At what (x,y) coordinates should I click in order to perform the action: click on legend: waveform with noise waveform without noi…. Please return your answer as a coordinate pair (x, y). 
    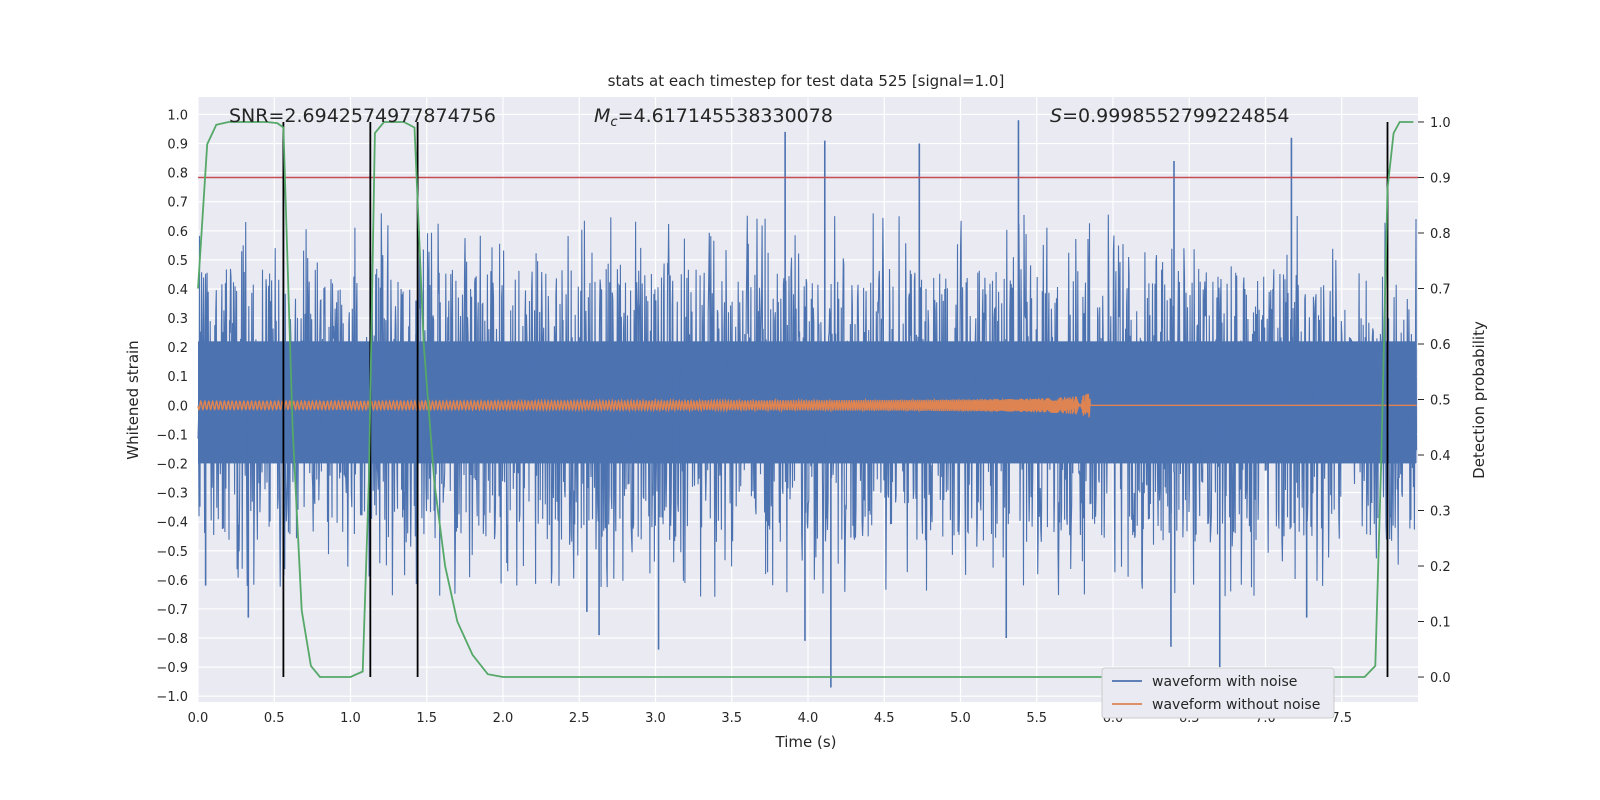
    Looking at the image, I should click on (1218, 693).